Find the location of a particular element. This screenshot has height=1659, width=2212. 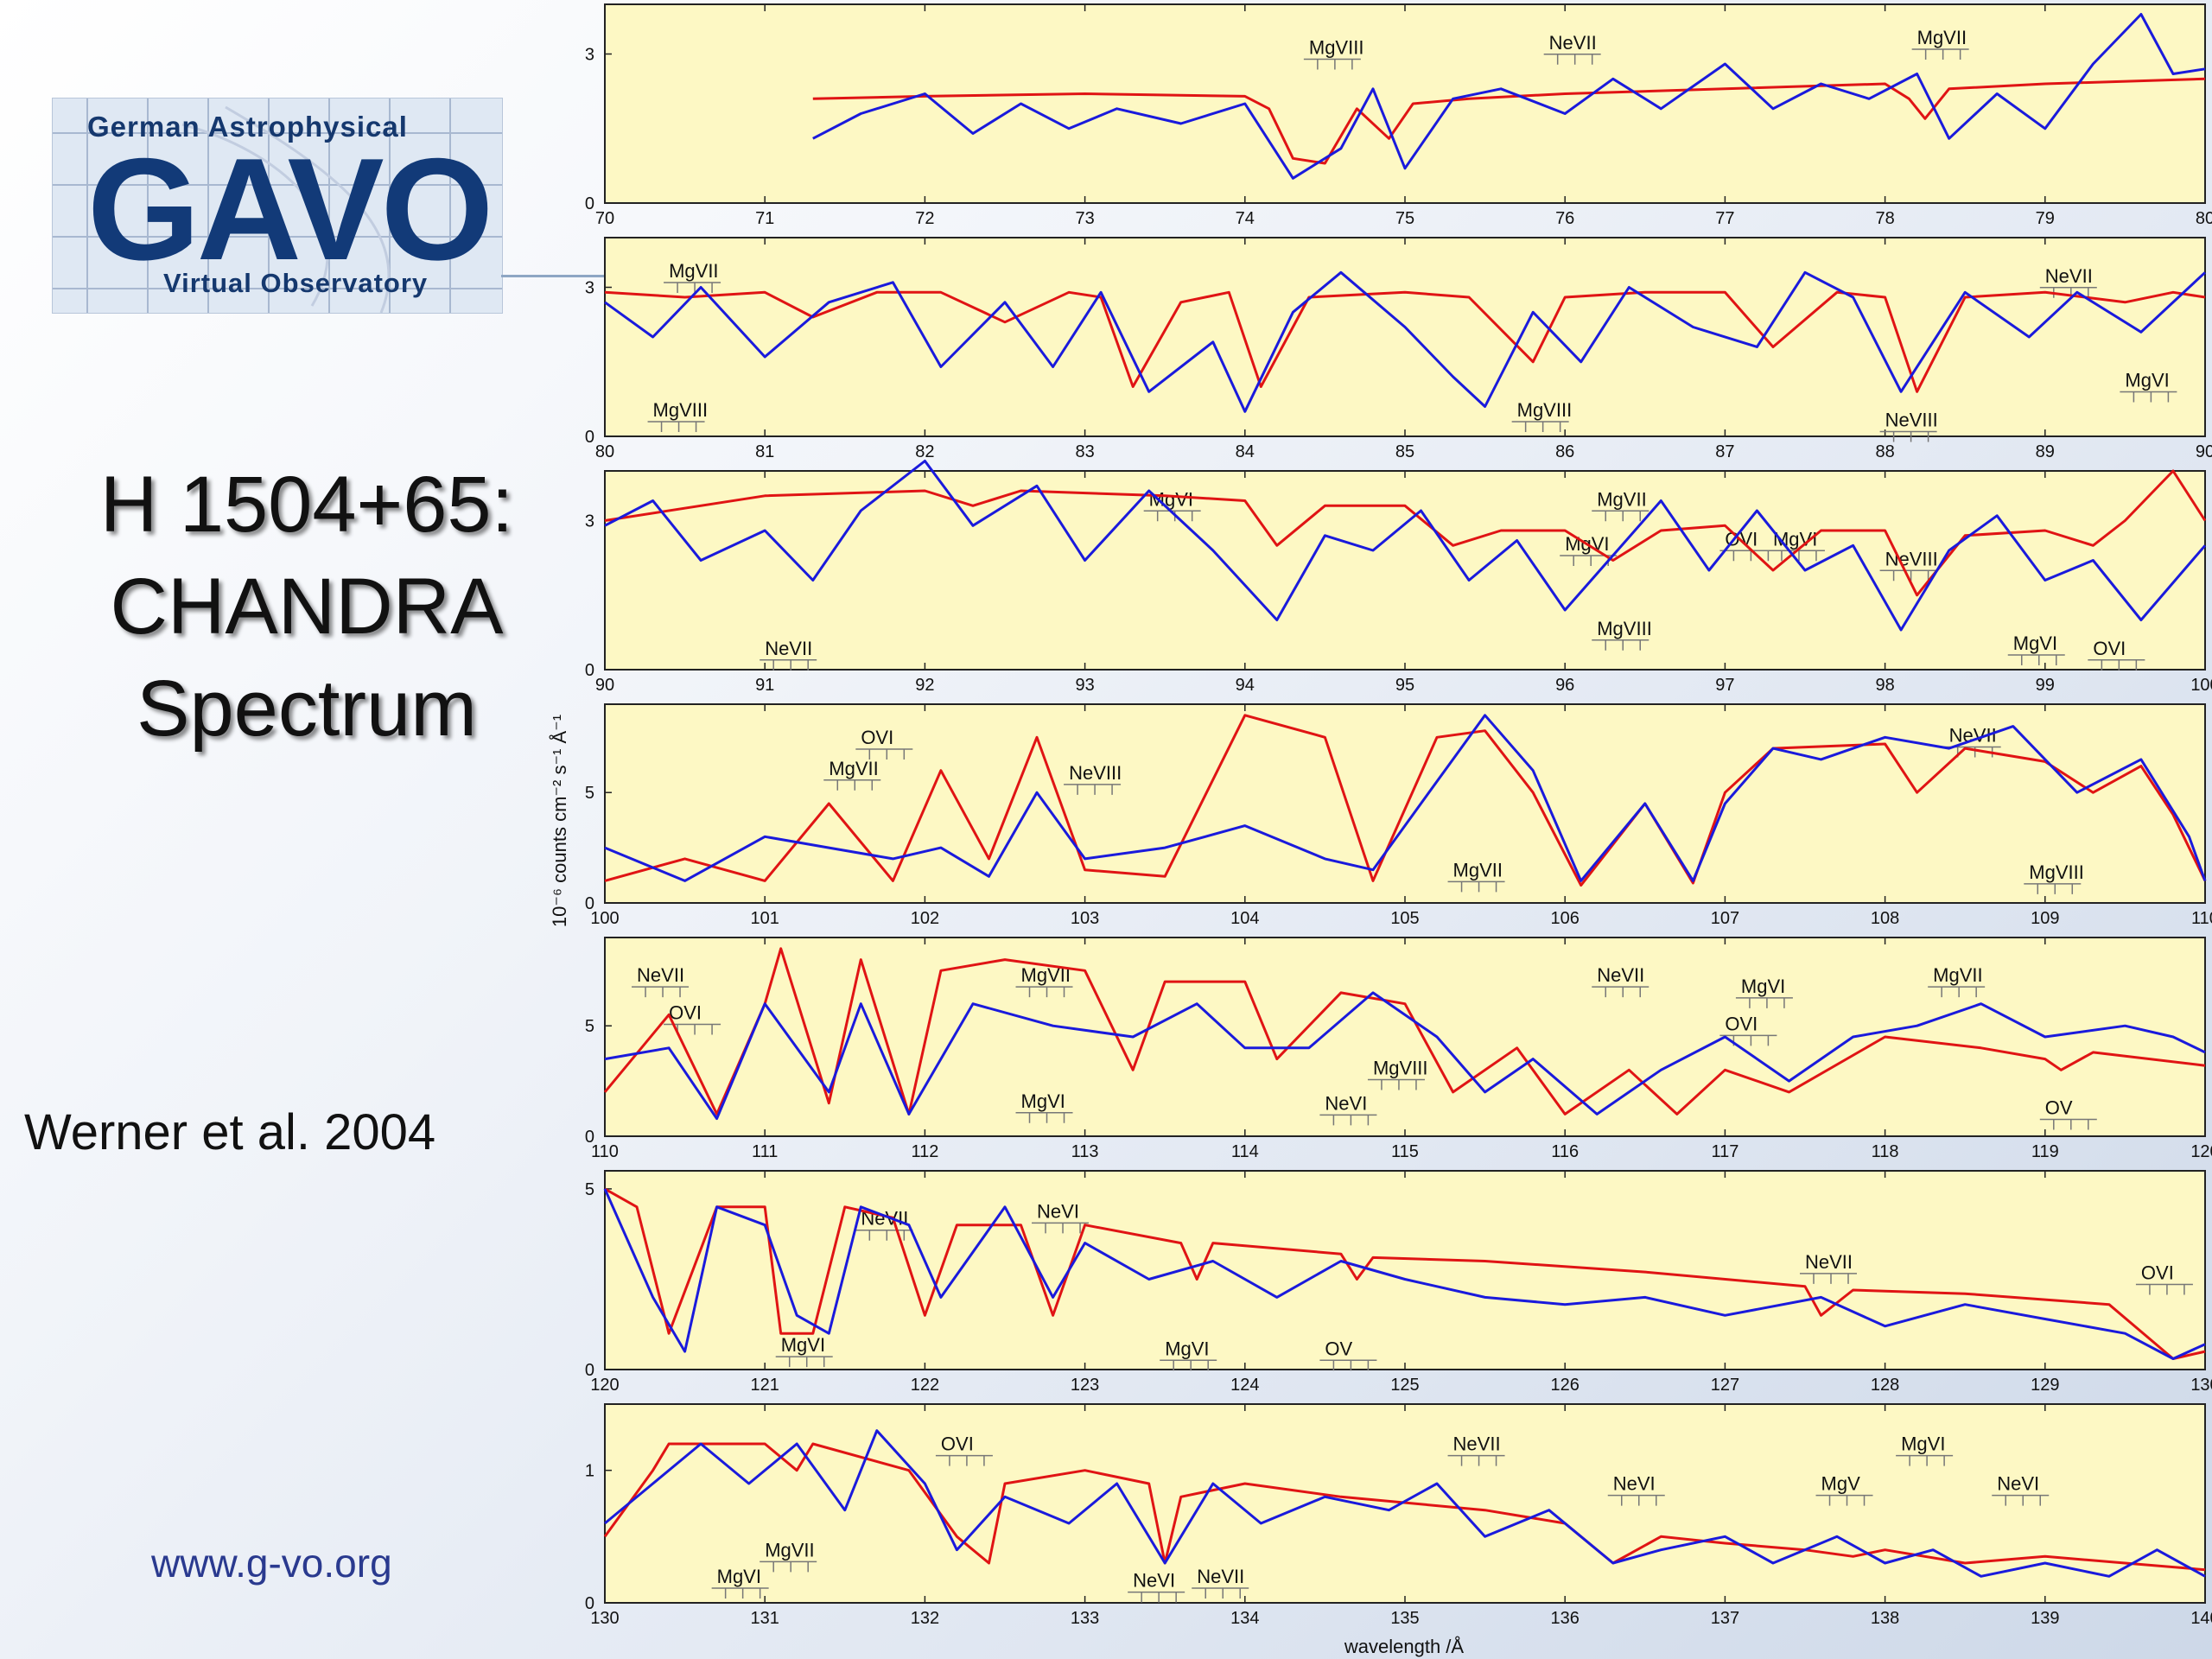

x-tick-label: 116 is located at coordinates (1565, 1151).